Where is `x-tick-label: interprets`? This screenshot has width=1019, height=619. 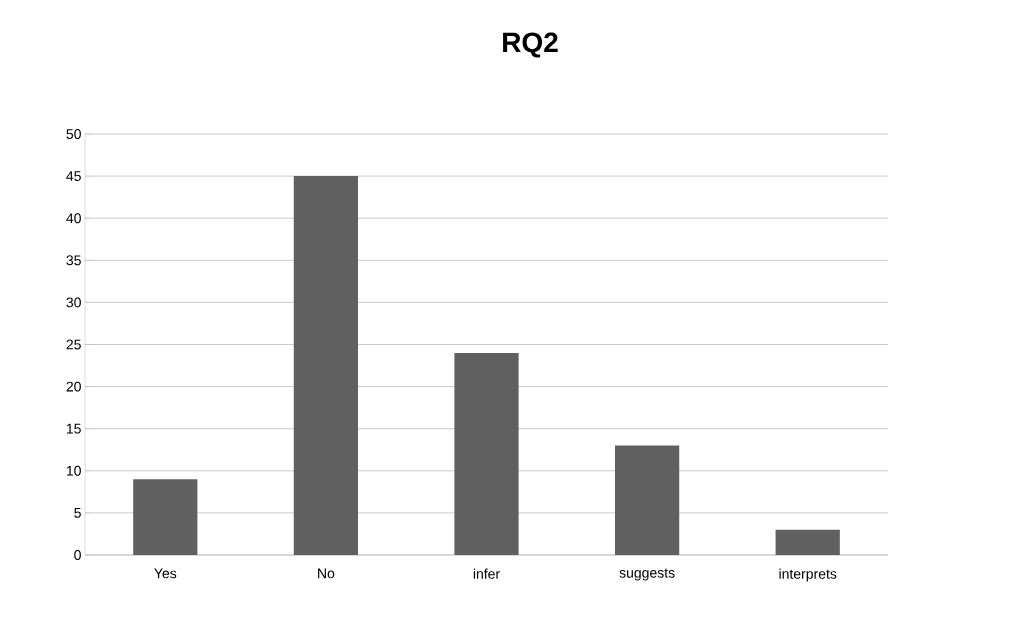
x-tick-label: interprets is located at coordinates (808, 575).